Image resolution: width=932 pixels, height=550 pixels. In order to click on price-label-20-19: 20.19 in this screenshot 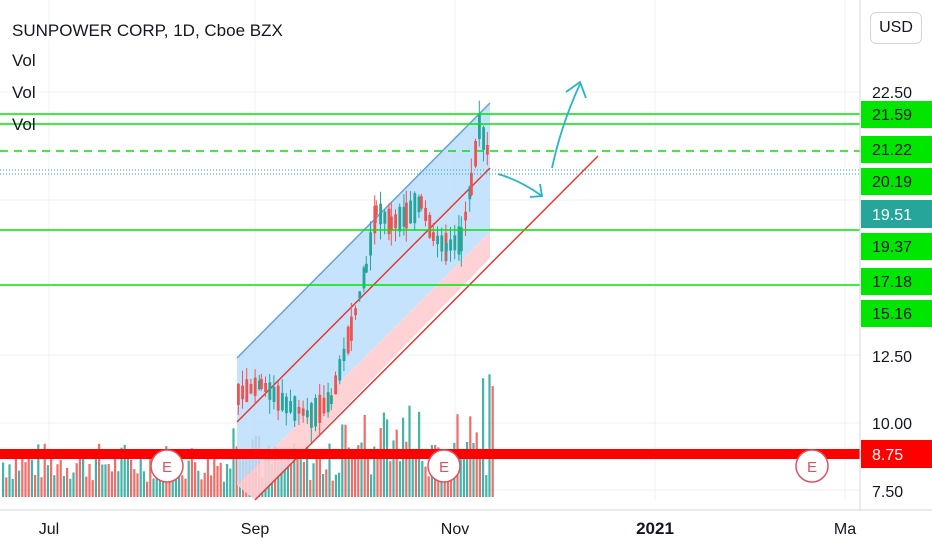, I will do `click(892, 182)`.